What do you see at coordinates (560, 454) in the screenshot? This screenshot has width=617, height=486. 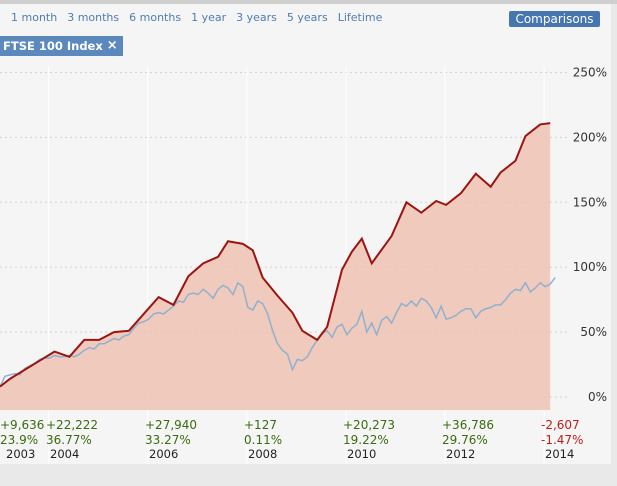 I see `stat-year: 2014` at bounding box center [560, 454].